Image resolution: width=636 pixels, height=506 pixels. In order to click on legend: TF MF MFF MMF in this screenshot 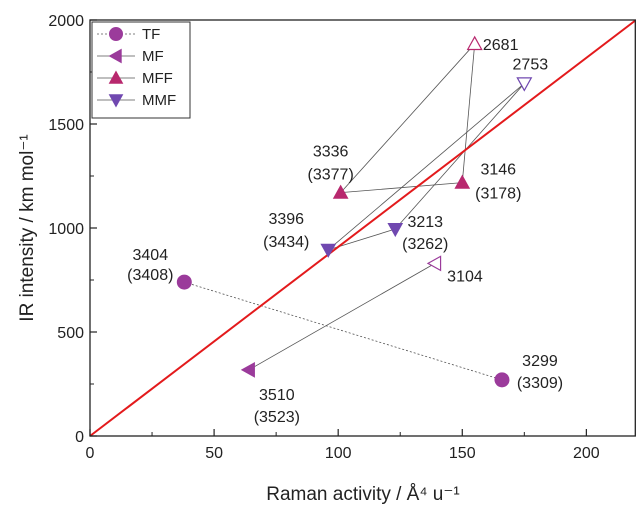, I will do `click(141, 70)`.